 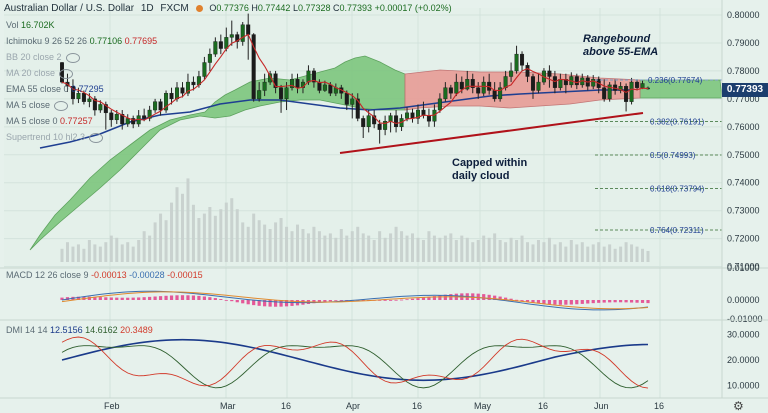 What do you see at coordinates (738, 406) in the screenshot?
I see `settings-gear-icon: ⚙` at bounding box center [738, 406].